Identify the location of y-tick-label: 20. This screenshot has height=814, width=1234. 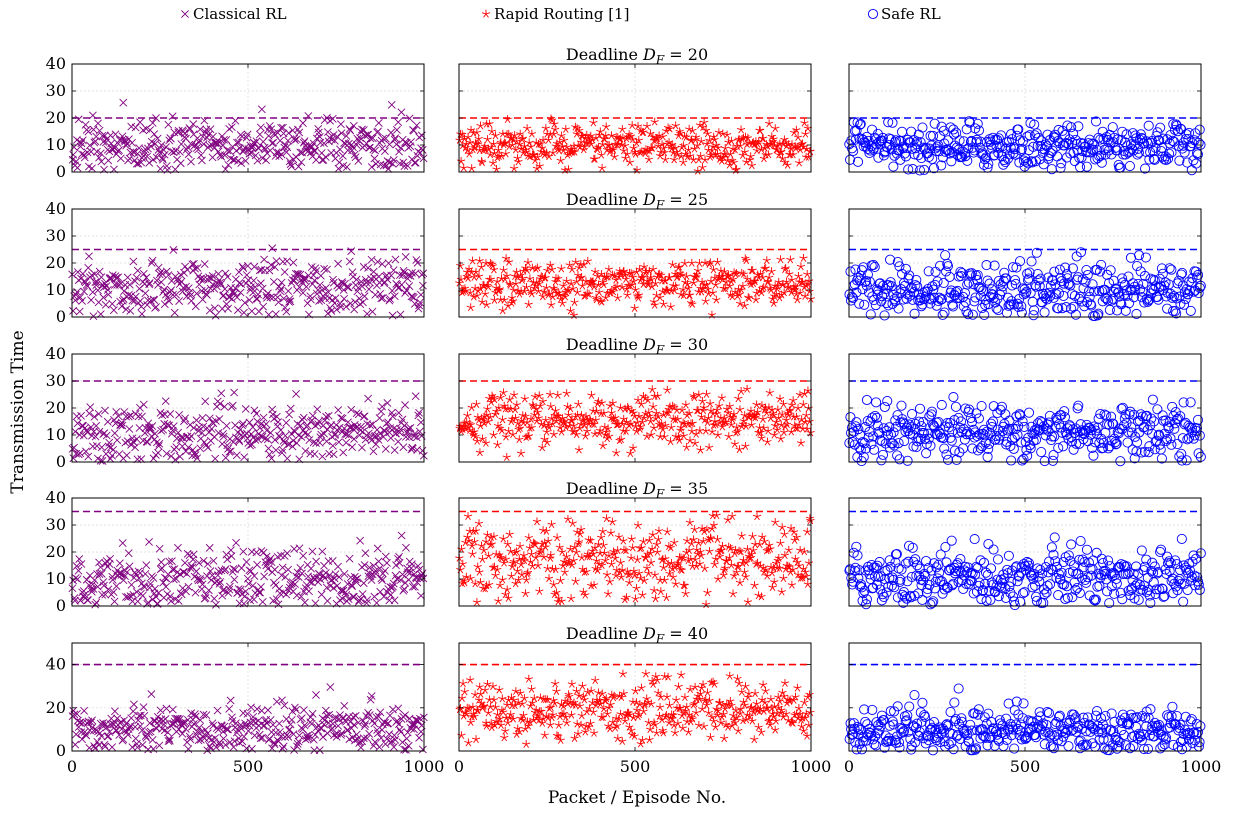
(56, 551).